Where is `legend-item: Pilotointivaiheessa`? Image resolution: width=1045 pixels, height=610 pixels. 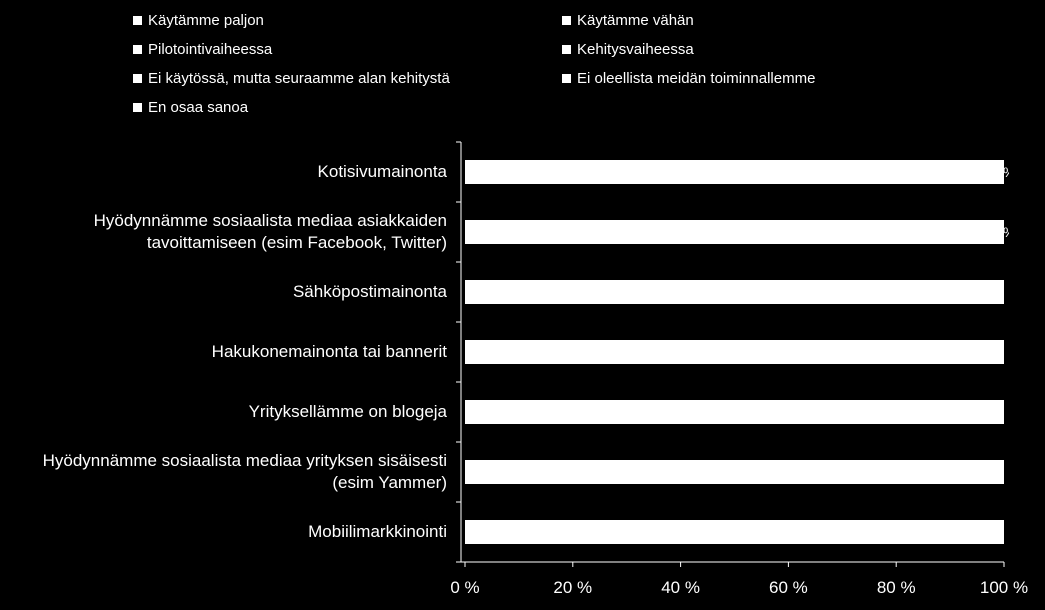 legend-item: Pilotointivaiheessa is located at coordinates (202, 49).